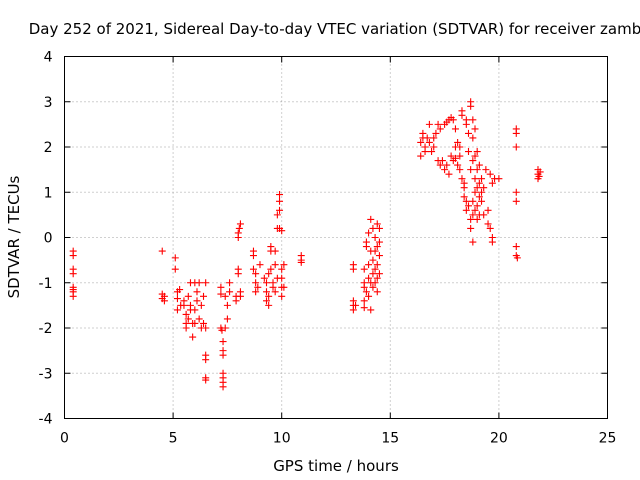 The image size is (640, 480). What do you see at coordinates (48, 58) in the screenshot?
I see `y-tick-label: 4` at bounding box center [48, 58].